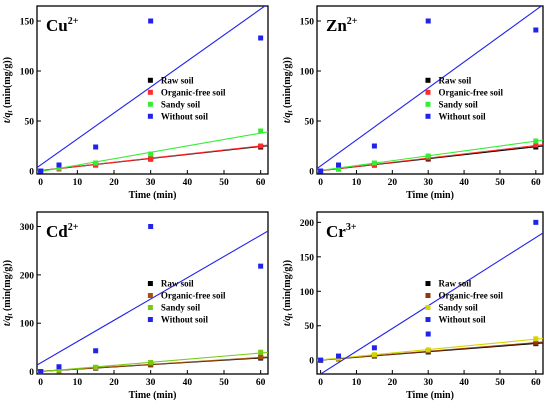  I want to click on fit-line-without-soil, so click(431, 303).